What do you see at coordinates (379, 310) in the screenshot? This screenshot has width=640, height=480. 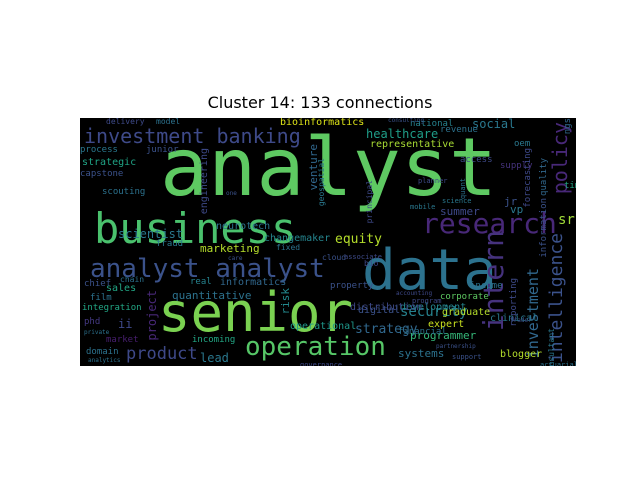 I see `cloud-word: digital` at bounding box center [379, 310].